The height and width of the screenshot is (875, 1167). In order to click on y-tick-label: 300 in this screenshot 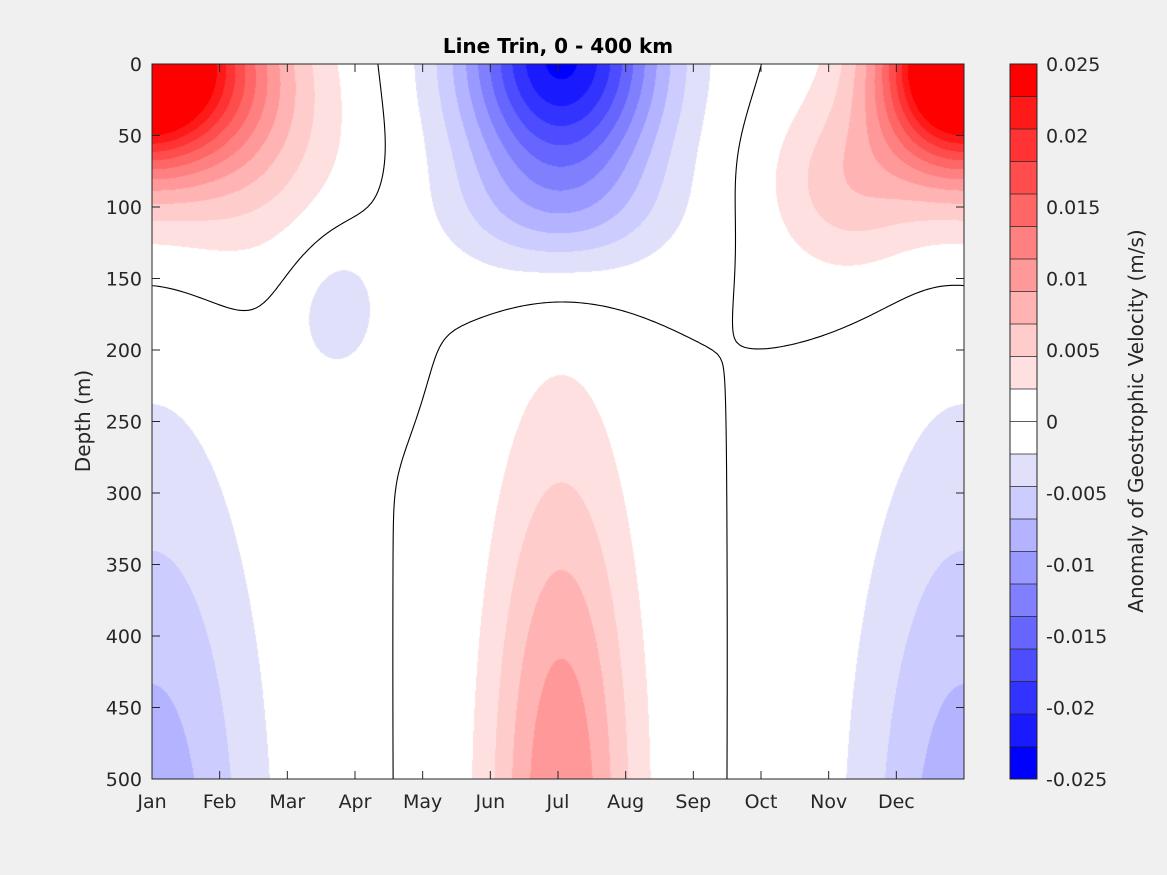, I will do `click(124, 494)`.